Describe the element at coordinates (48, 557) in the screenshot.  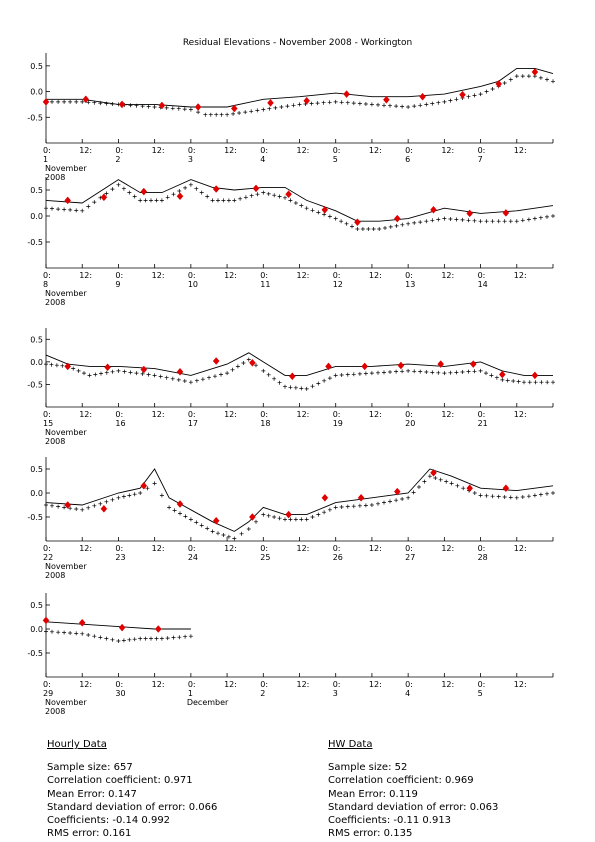
I see `day-label: 22` at that location.